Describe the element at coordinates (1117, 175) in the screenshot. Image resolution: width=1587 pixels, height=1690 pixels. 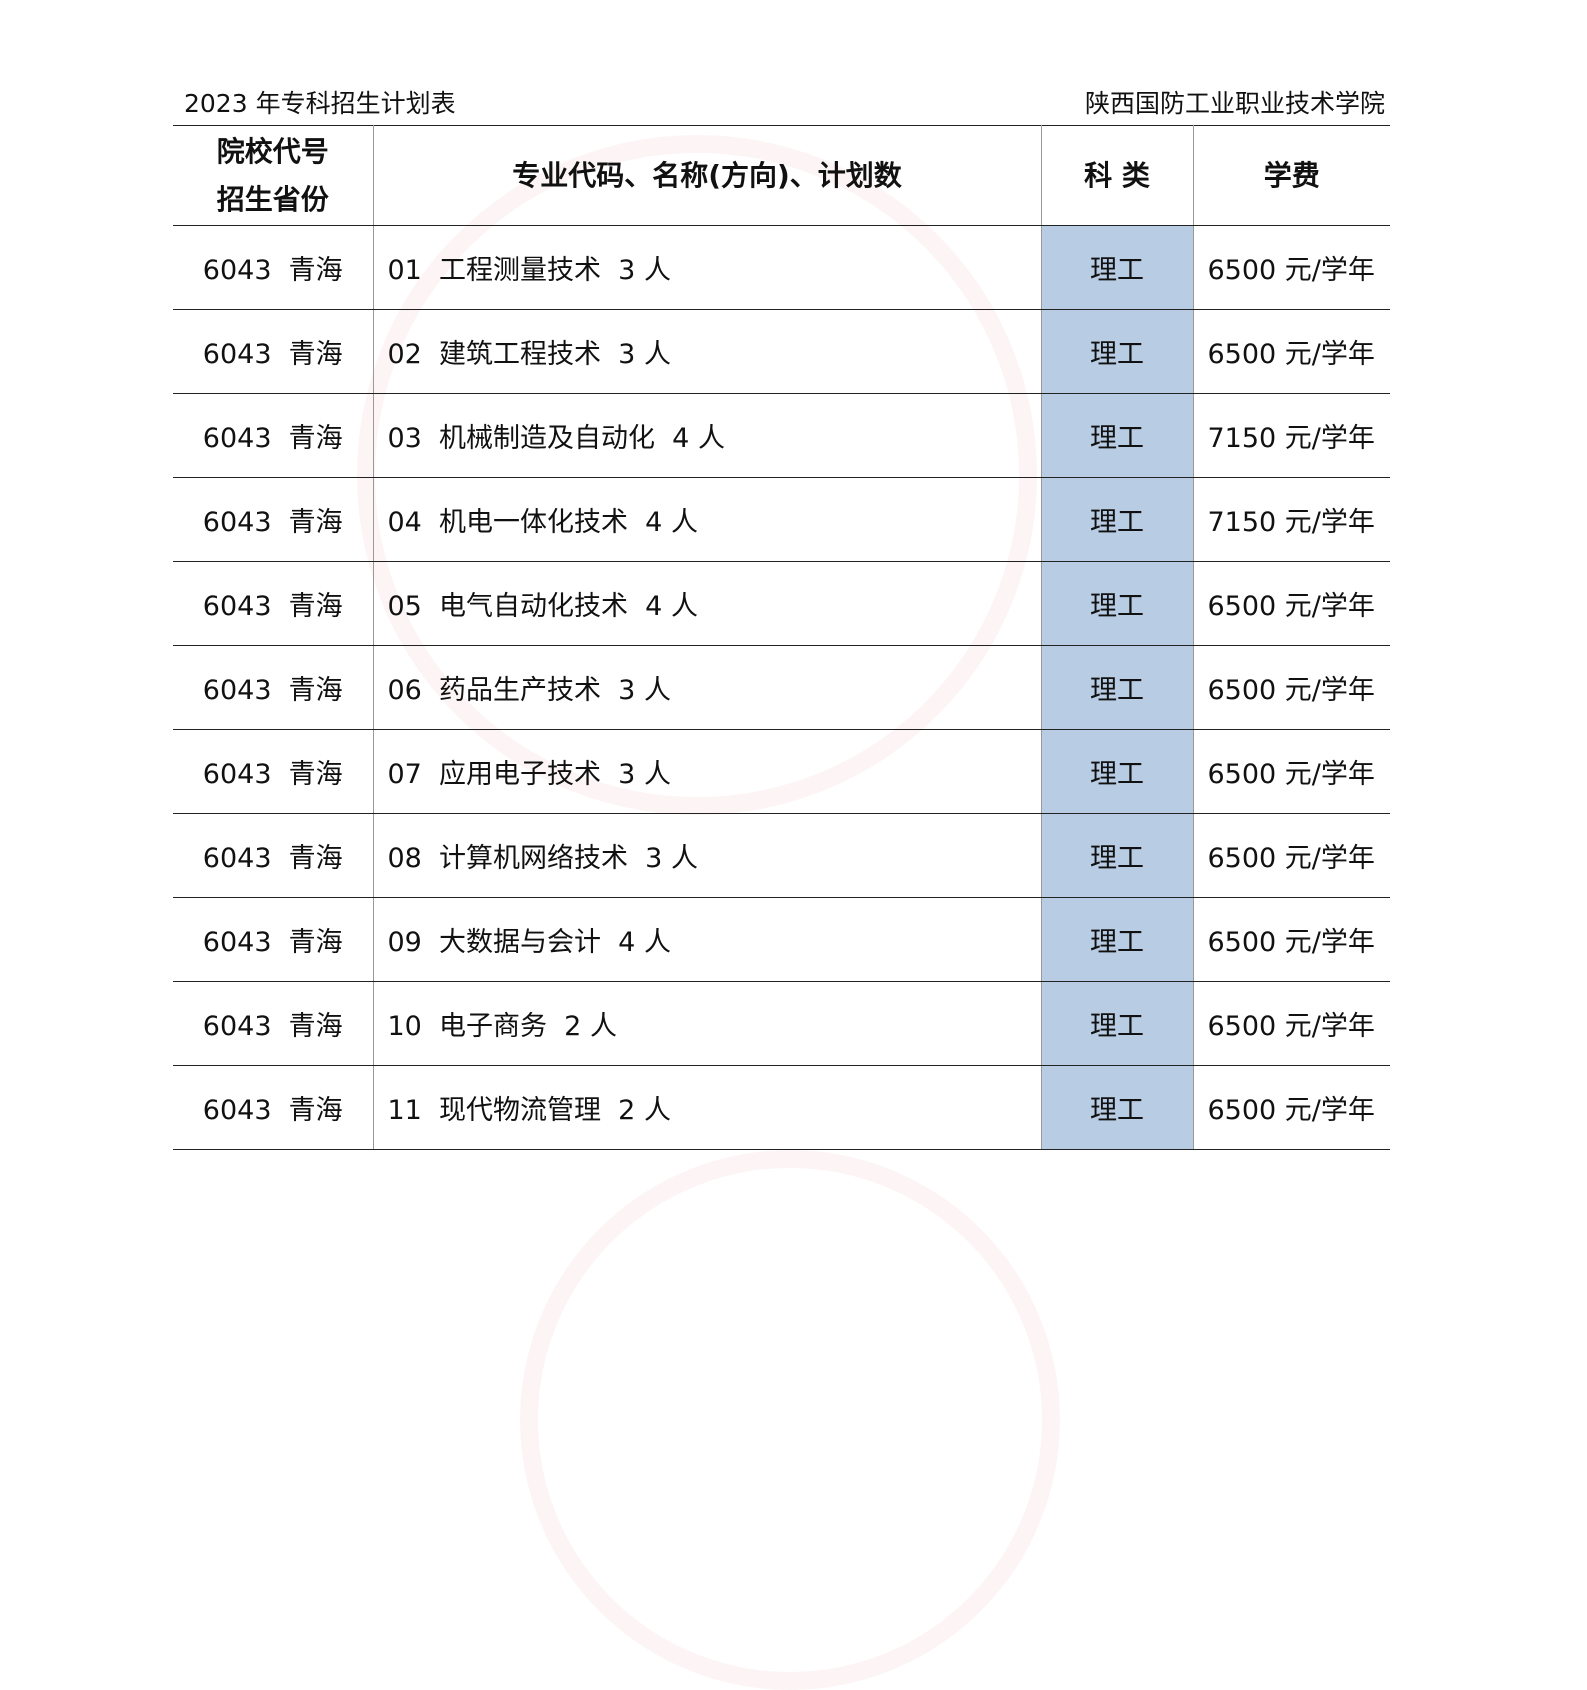
I see `header-category: 科 类` at that location.